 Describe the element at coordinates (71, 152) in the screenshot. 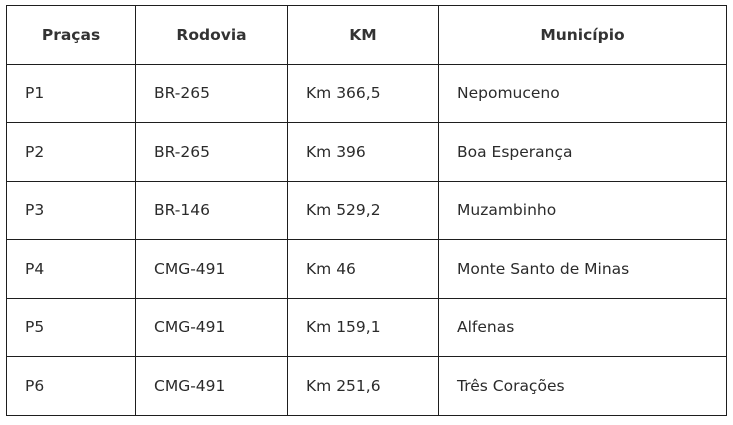

I see `cell-praca: P2` at that location.